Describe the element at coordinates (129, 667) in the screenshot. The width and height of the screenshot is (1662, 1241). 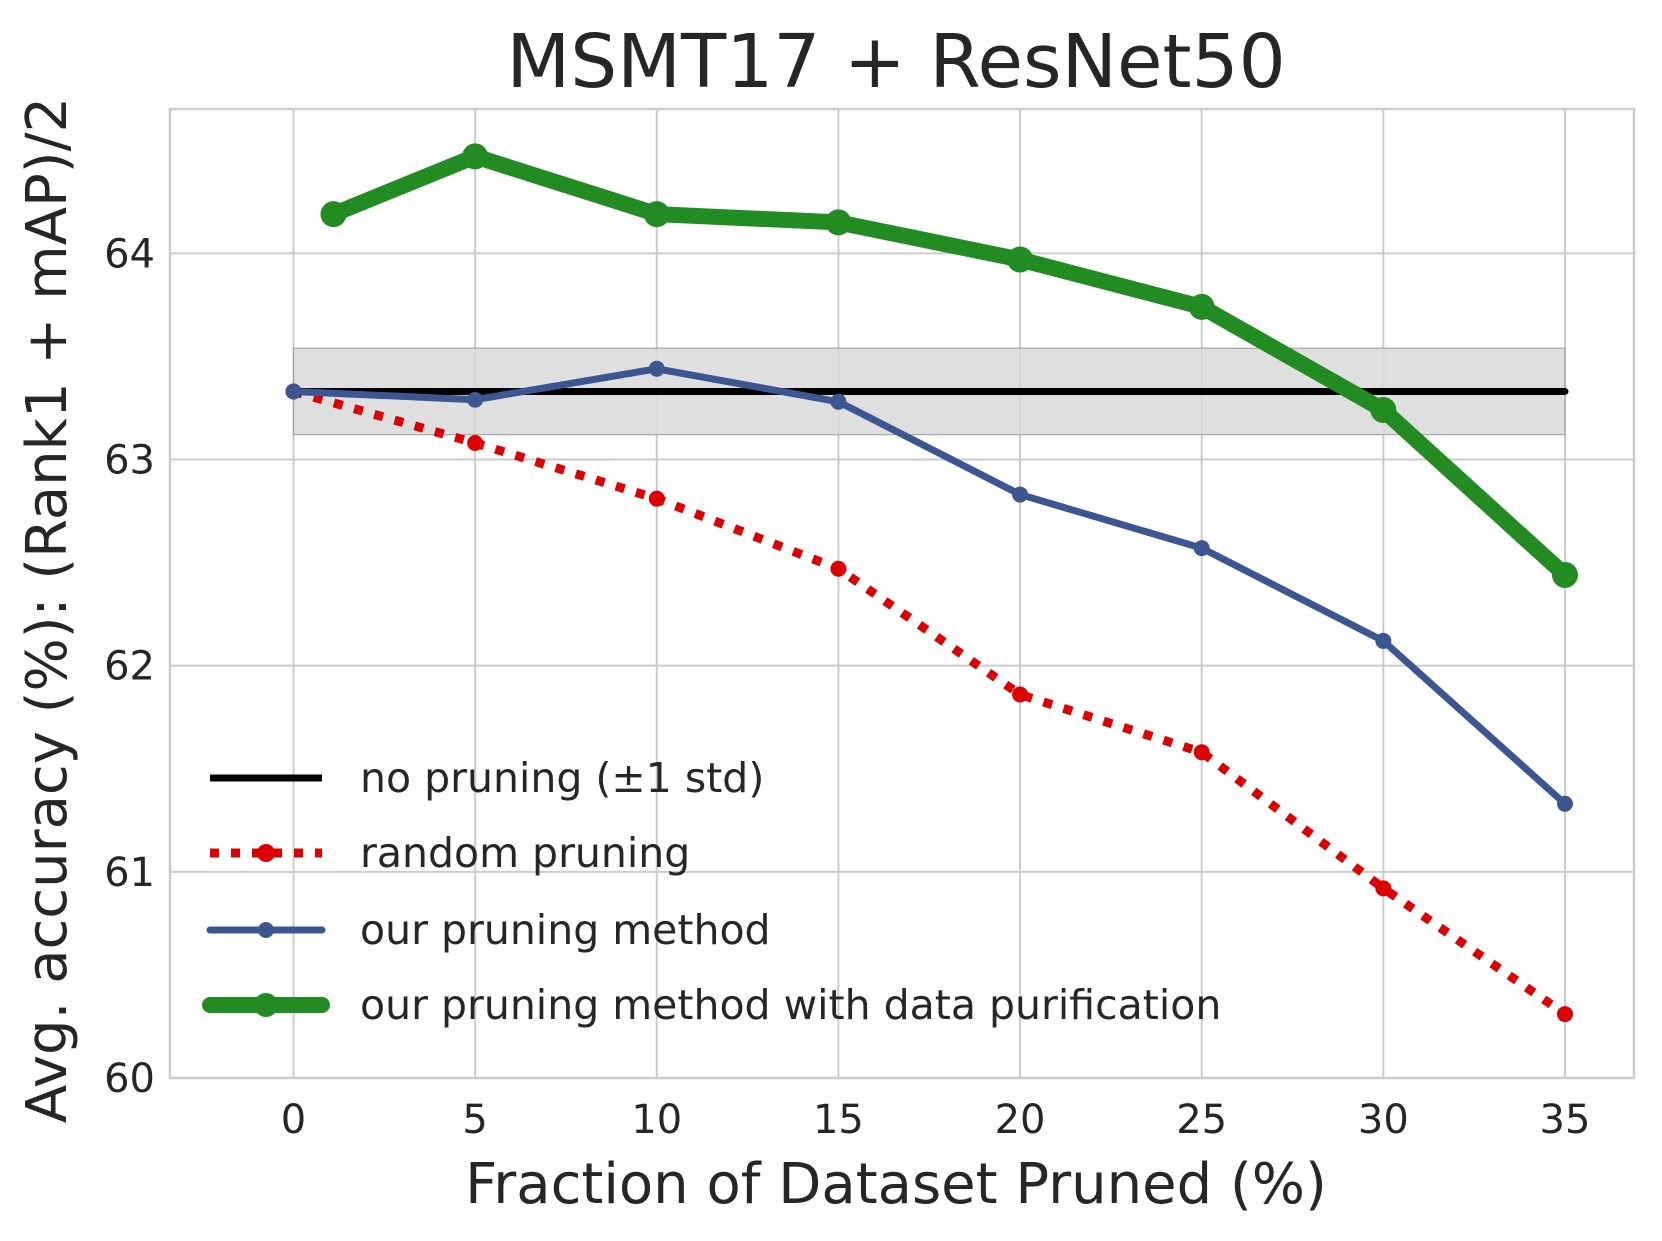
I see `y-tick-label: 62` at that location.